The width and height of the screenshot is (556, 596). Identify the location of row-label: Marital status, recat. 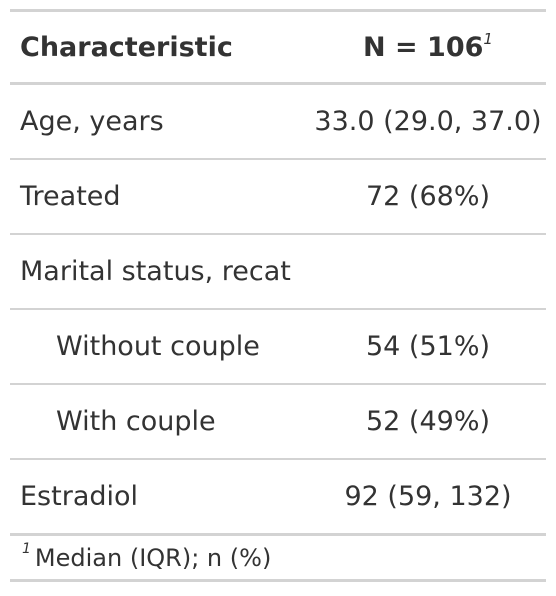
(155, 271).